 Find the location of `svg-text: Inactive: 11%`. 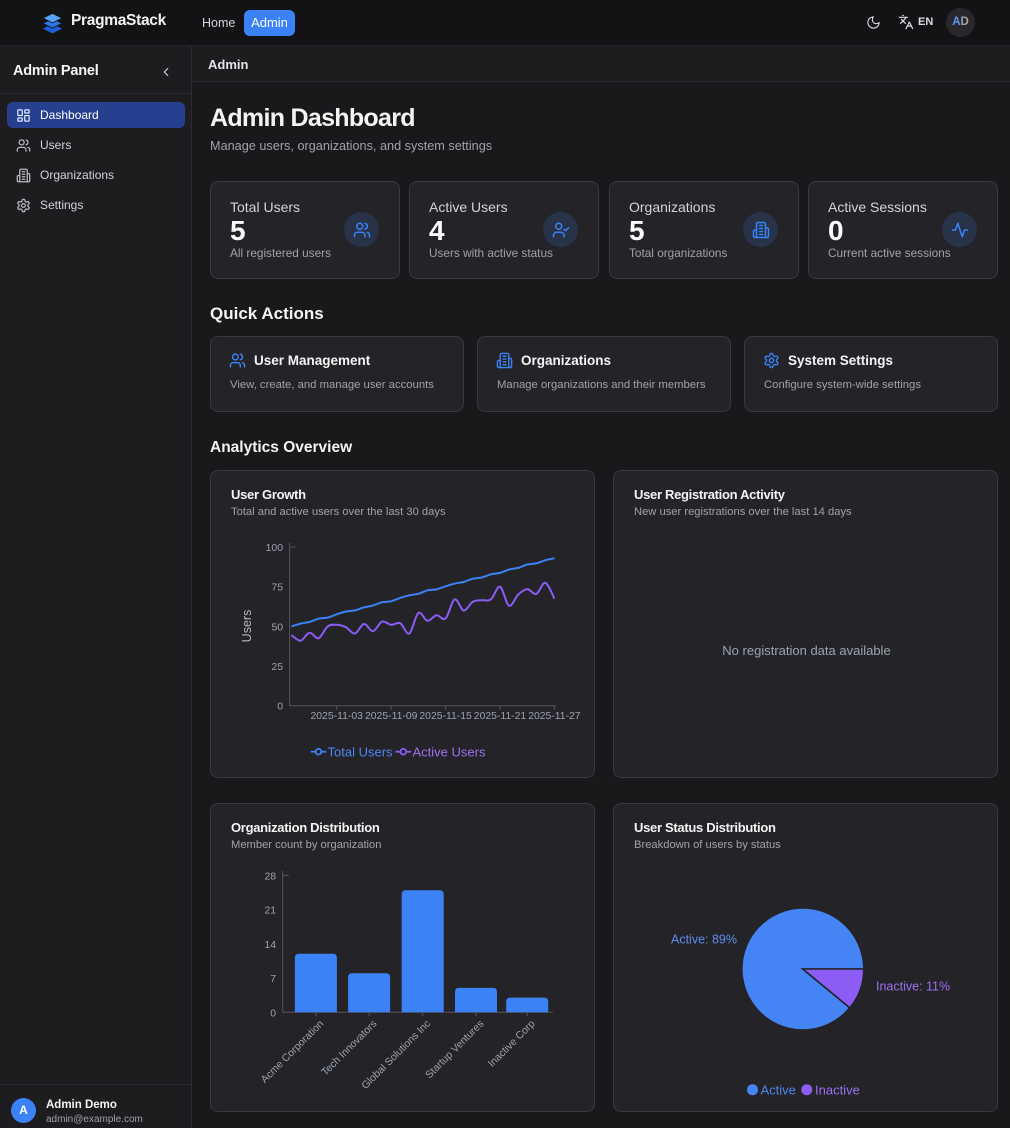

svg-text: Inactive: 11% is located at coordinates (913, 987).